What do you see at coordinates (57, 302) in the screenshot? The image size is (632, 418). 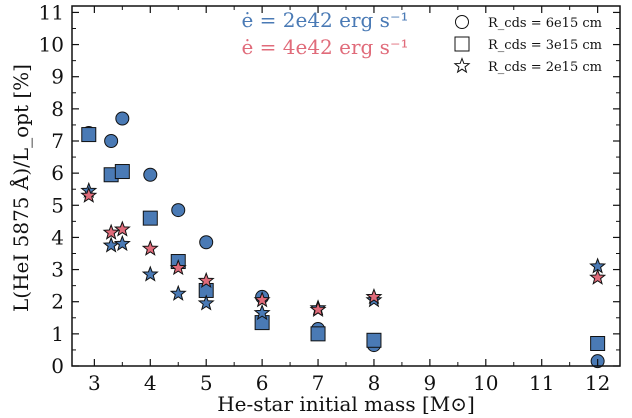 I see `y-tick-label: 2` at bounding box center [57, 302].